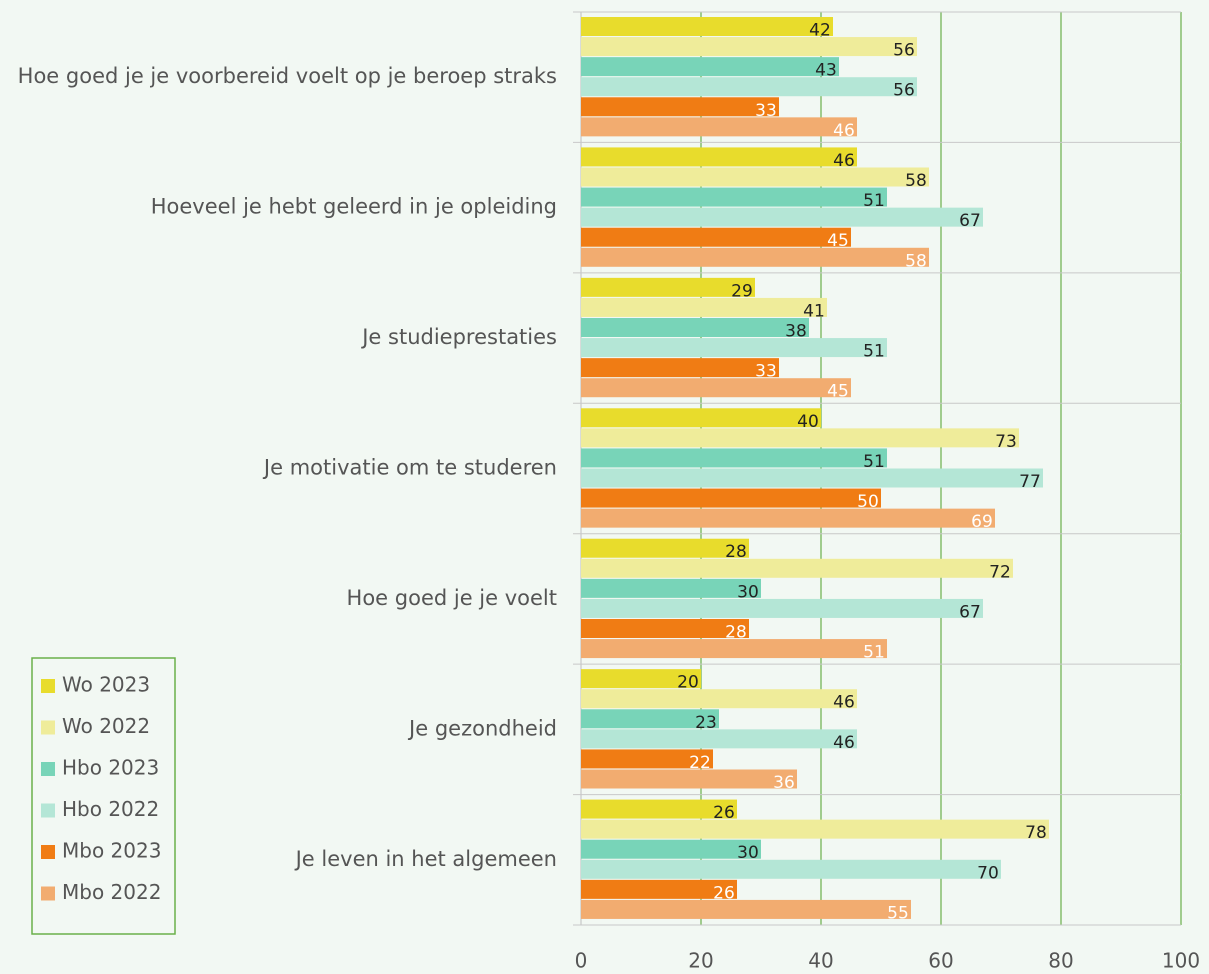  Describe the element at coordinates (1030, 482) in the screenshot. I see `data-label: 77` at that location.